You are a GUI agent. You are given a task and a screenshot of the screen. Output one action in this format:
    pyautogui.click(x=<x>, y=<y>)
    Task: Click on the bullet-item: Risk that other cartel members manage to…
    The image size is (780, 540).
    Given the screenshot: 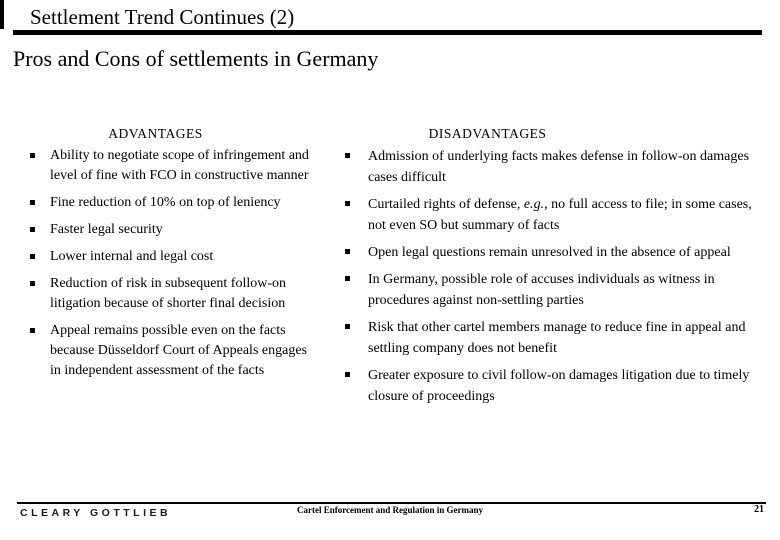 What is the action you would take?
    pyautogui.click(x=555, y=338)
    